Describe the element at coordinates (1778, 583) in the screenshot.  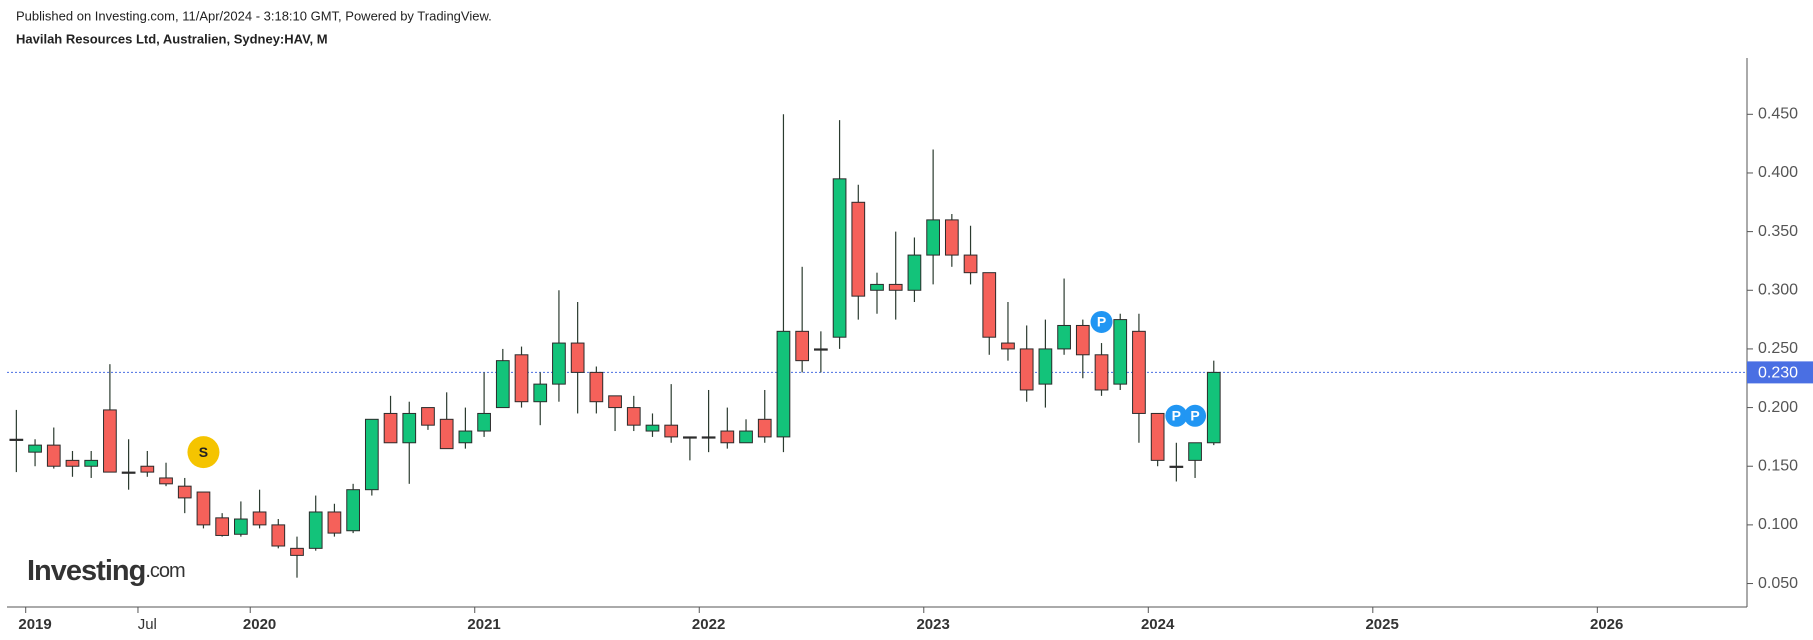
I see `y-tick-label: 0.050` at that location.